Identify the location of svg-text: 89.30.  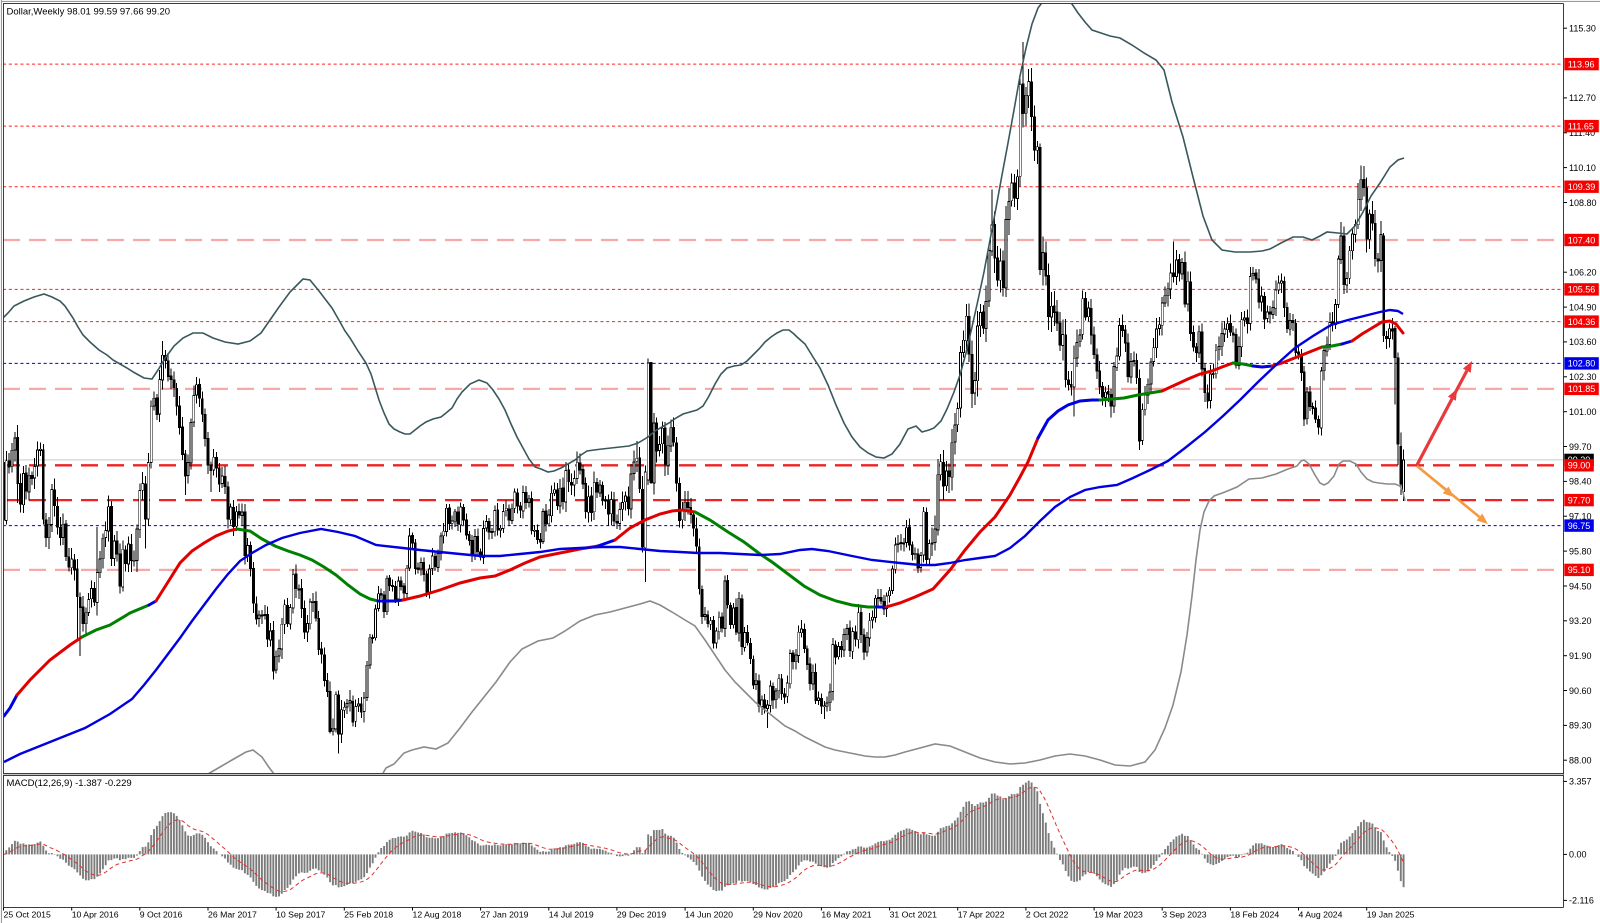
(1580, 726).